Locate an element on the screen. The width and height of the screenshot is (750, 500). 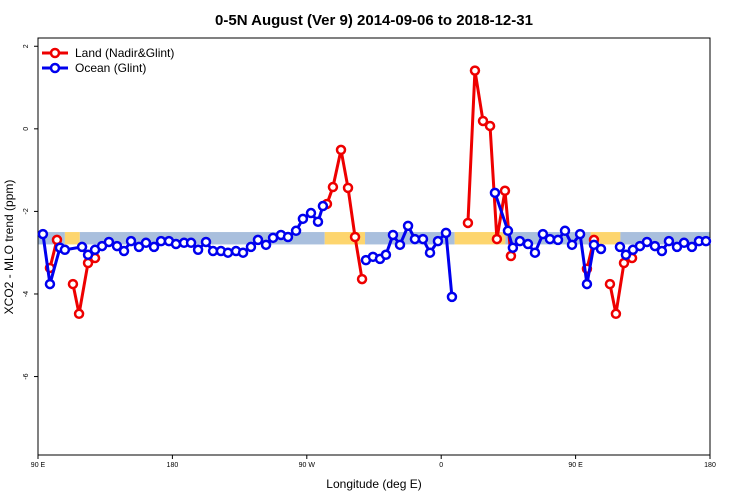
band-segment is located at coordinates (72, 238).